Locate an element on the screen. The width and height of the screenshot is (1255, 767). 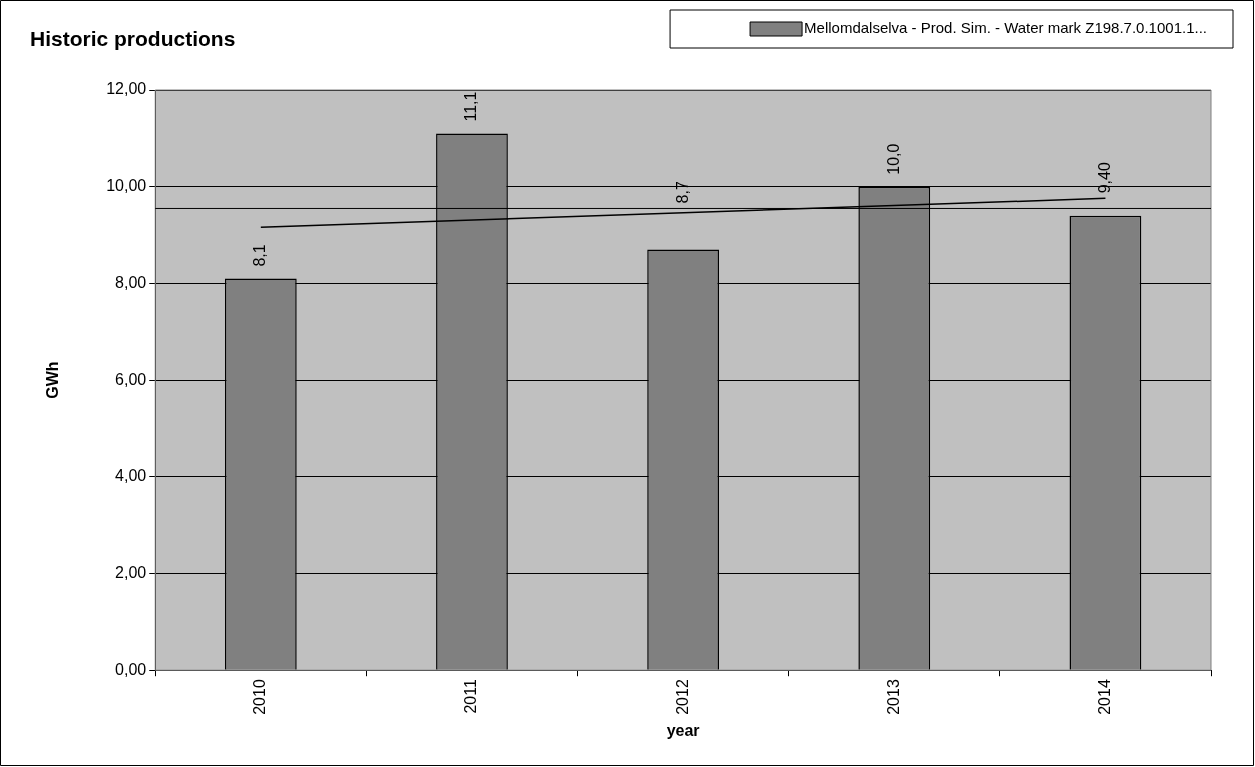
y-tick-label: 2,00 is located at coordinates (131, 572).